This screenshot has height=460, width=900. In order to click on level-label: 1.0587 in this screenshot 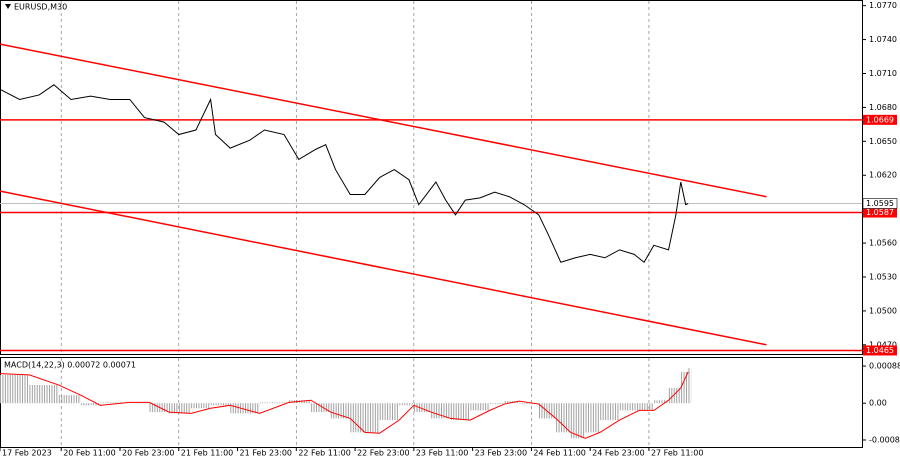, I will do `click(880, 212)`.